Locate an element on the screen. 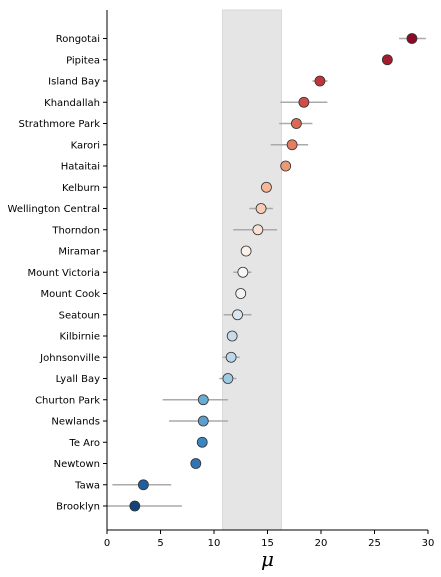 The image size is (441, 577). y-tick-label: Wellington Central is located at coordinates (54, 209).